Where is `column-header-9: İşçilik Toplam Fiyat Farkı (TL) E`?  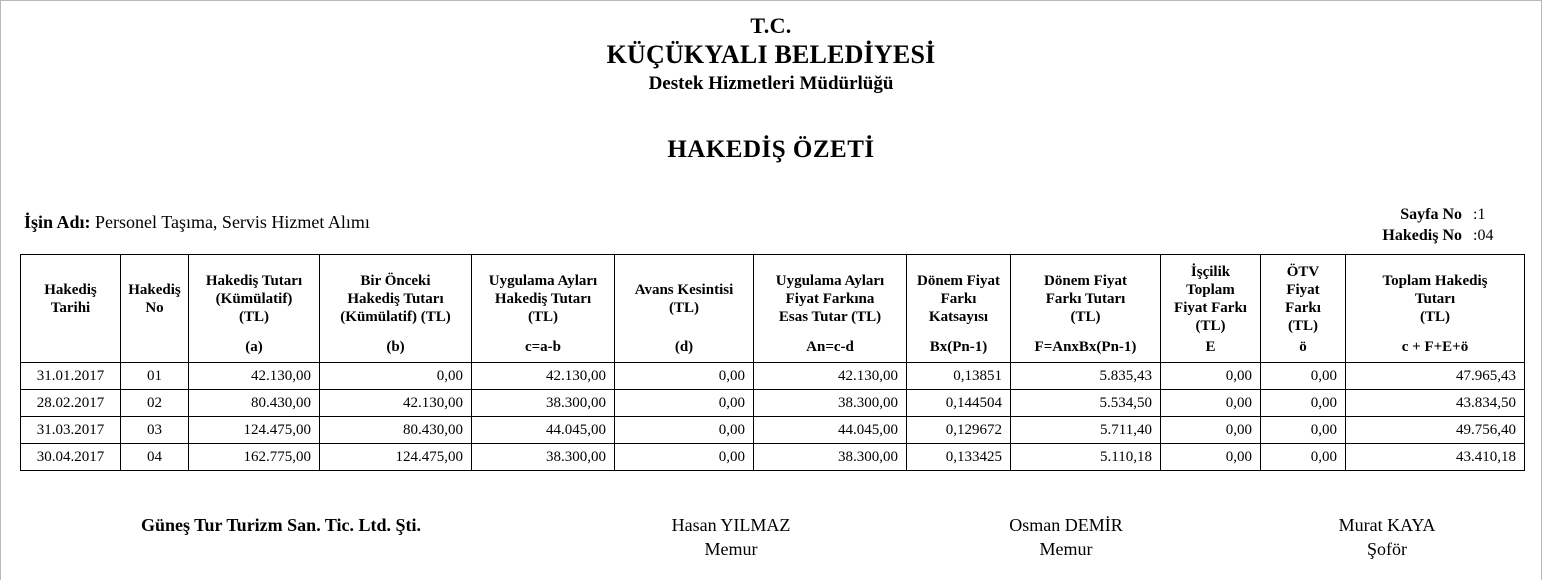
column-header-9: İşçilik Toplam Fiyat Farkı (TL) E is located at coordinates (1210, 308).